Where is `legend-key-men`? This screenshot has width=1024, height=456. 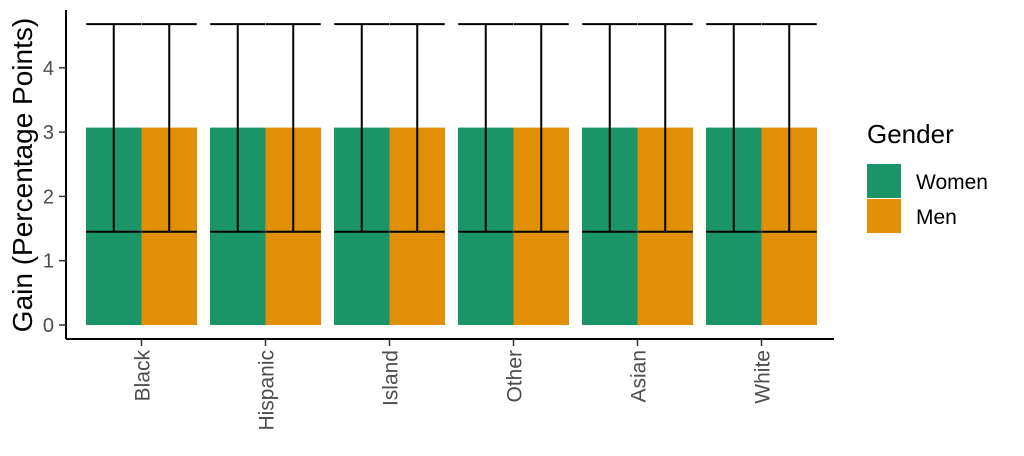
legend-key-men is located at coordinates (884, 216).